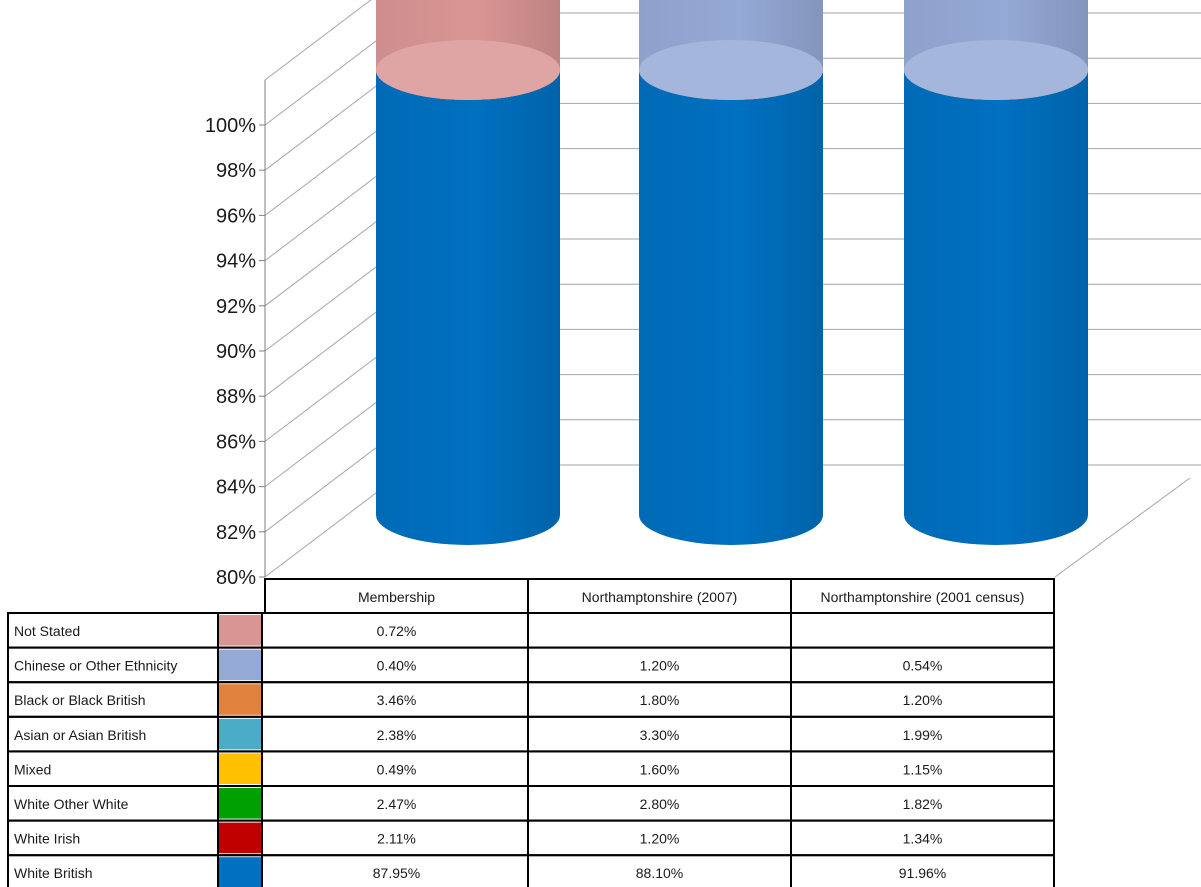  I want to click on floor-edge, so click(1122, 527).